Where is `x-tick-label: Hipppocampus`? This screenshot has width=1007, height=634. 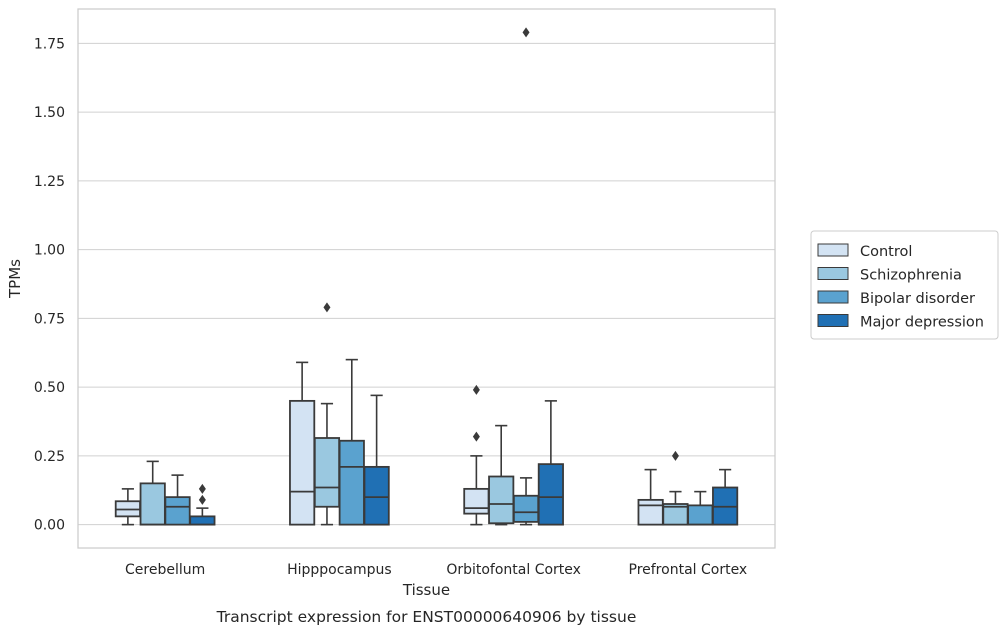 x-tick-label: Hipppocampus is located at coordinates (339, 570).